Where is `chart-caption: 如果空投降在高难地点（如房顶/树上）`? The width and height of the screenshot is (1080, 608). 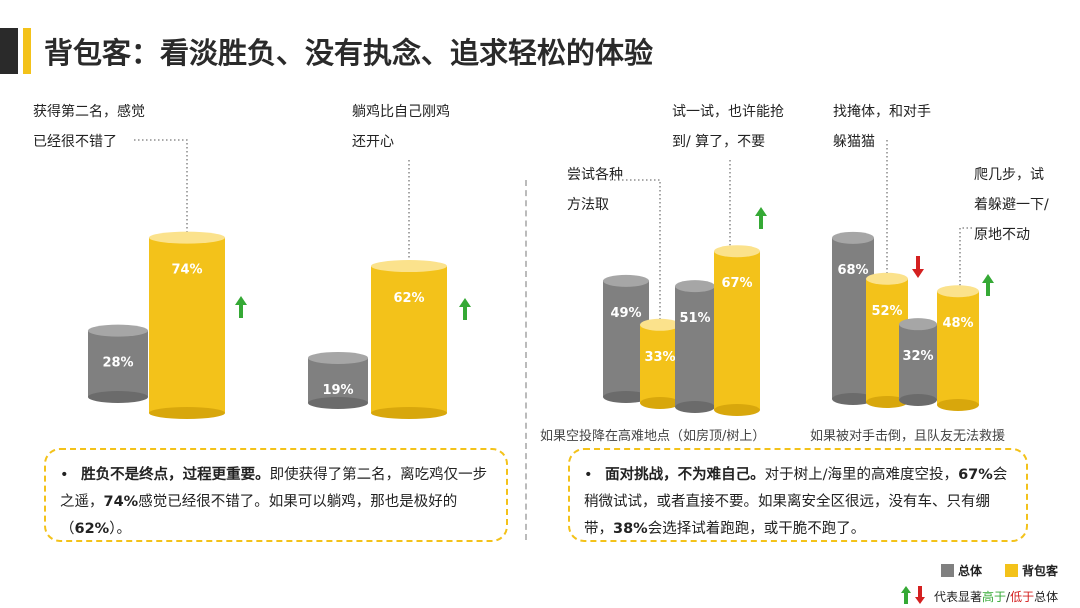 chart-caption: 如果空投降在高难地点（如房顶/树上） is located at coordinates (653, 436).